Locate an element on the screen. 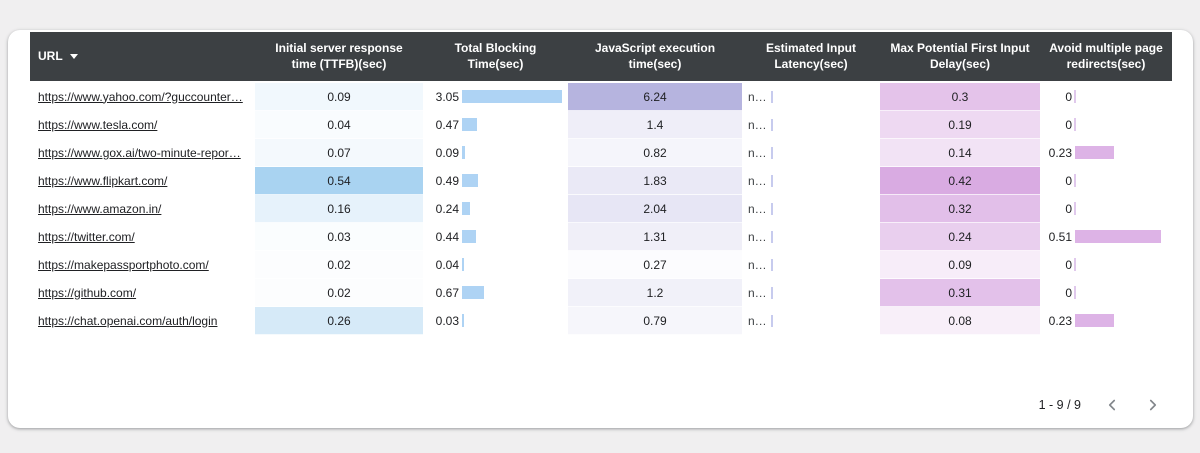  url-link: https://twitter.com/ is located at coordinates (86, 236).